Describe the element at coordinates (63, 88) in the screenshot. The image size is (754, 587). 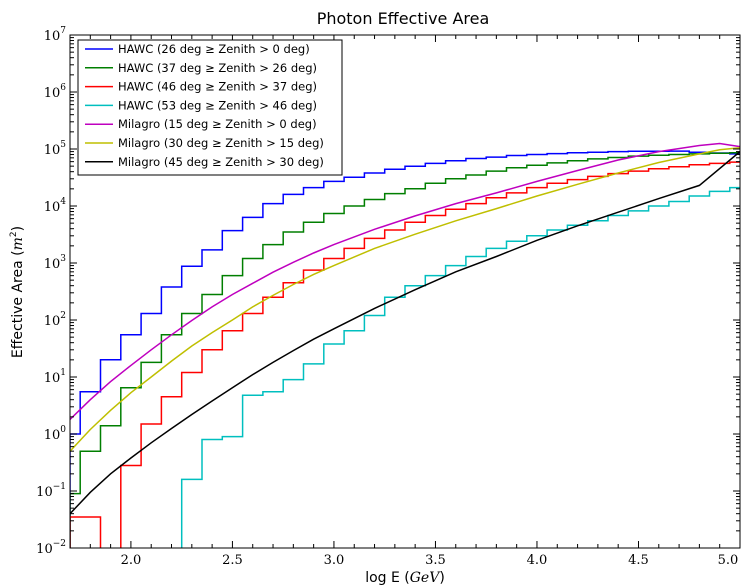
I see `y-tick-exponent: 6` at that location.